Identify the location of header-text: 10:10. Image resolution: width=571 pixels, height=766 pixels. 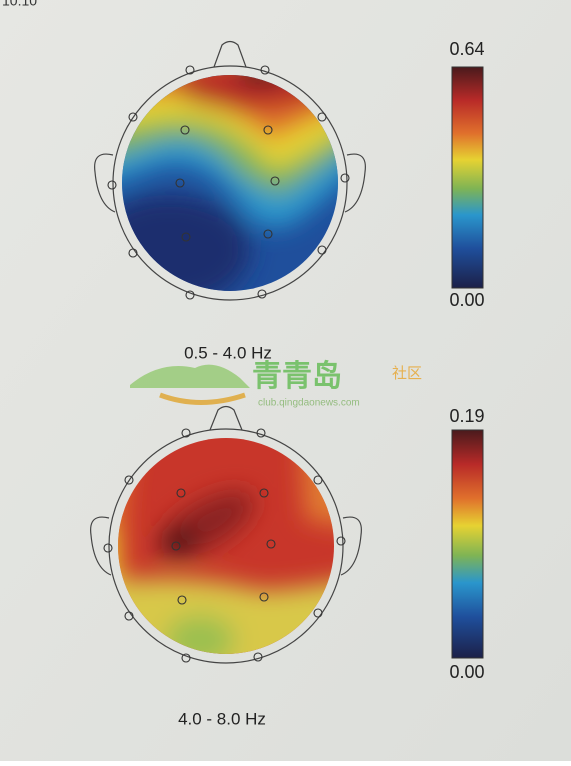
(19, 4).